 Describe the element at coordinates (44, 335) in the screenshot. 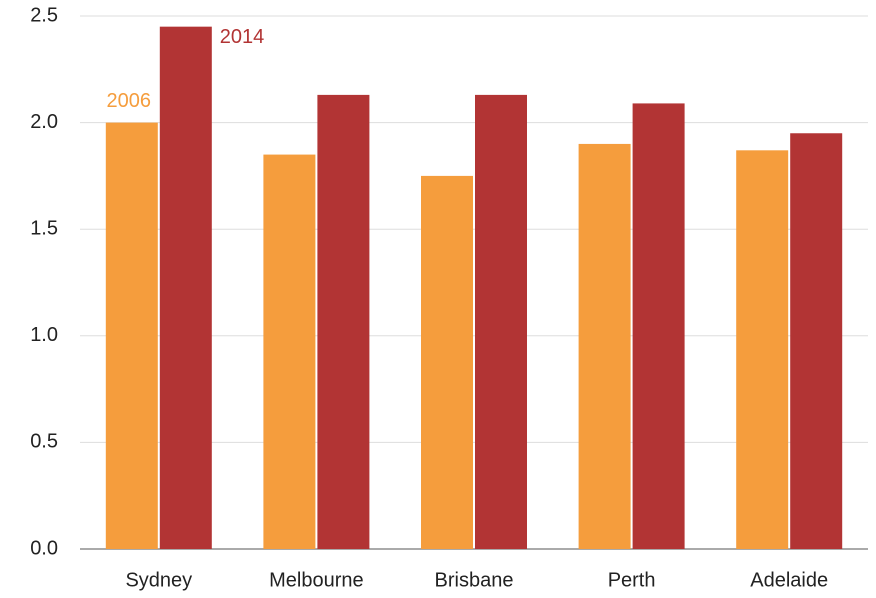

I see `y-tick-label: 1.0` at that location.